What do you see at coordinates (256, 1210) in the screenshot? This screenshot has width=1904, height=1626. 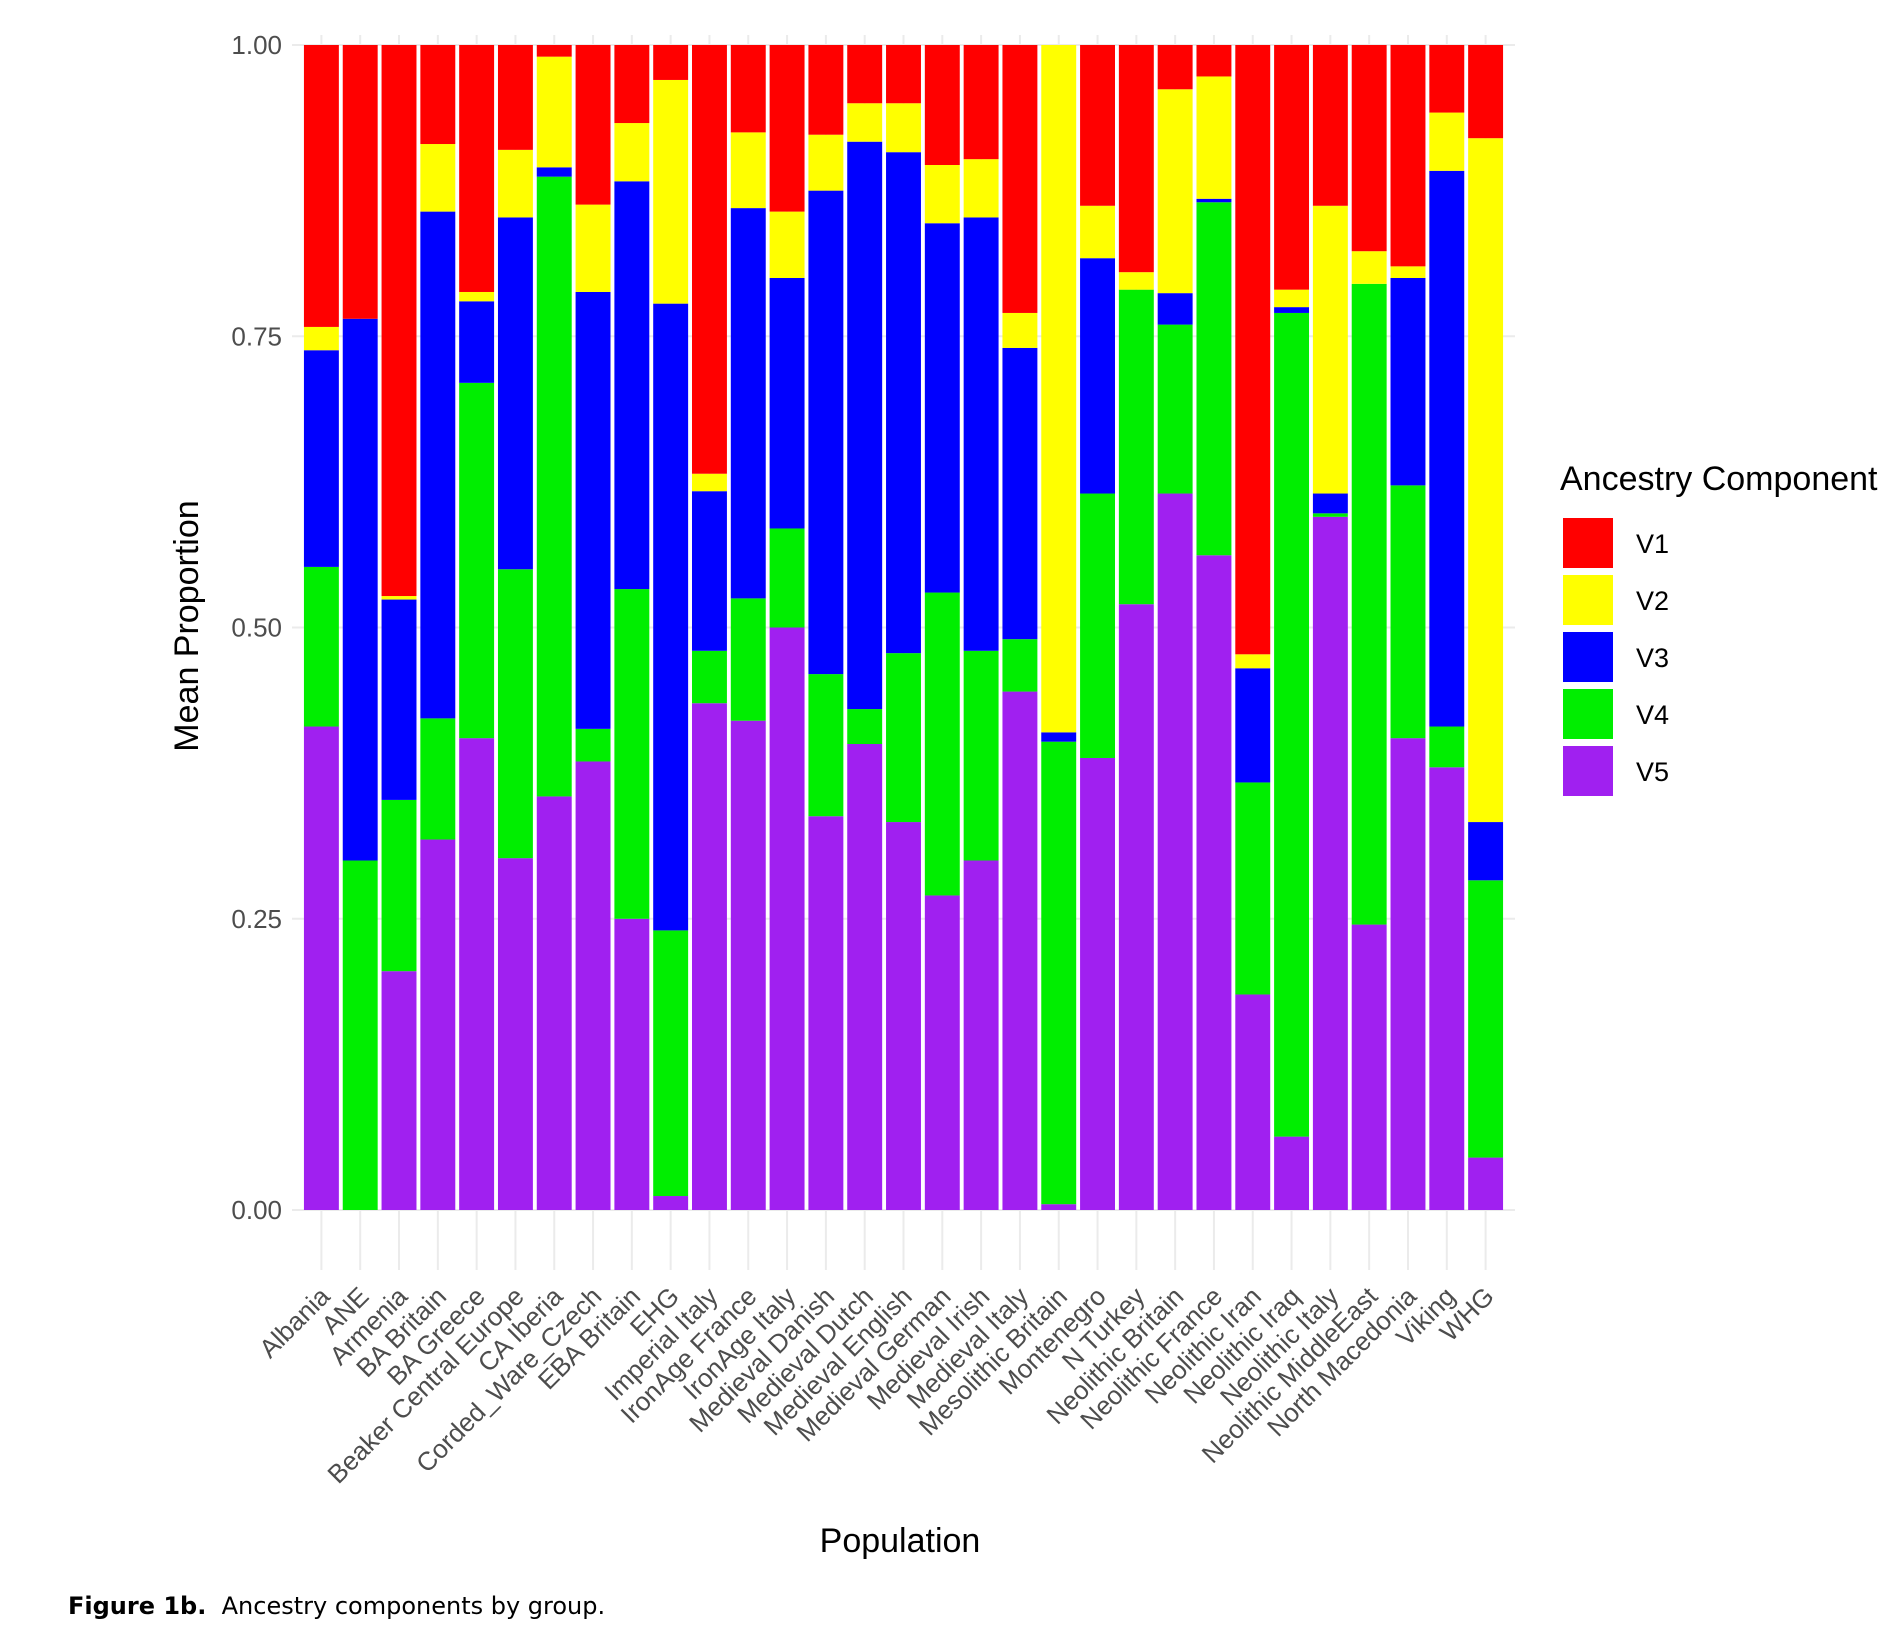 I see `y-tick-label: 0.00` at bounding box center [256, 1210].